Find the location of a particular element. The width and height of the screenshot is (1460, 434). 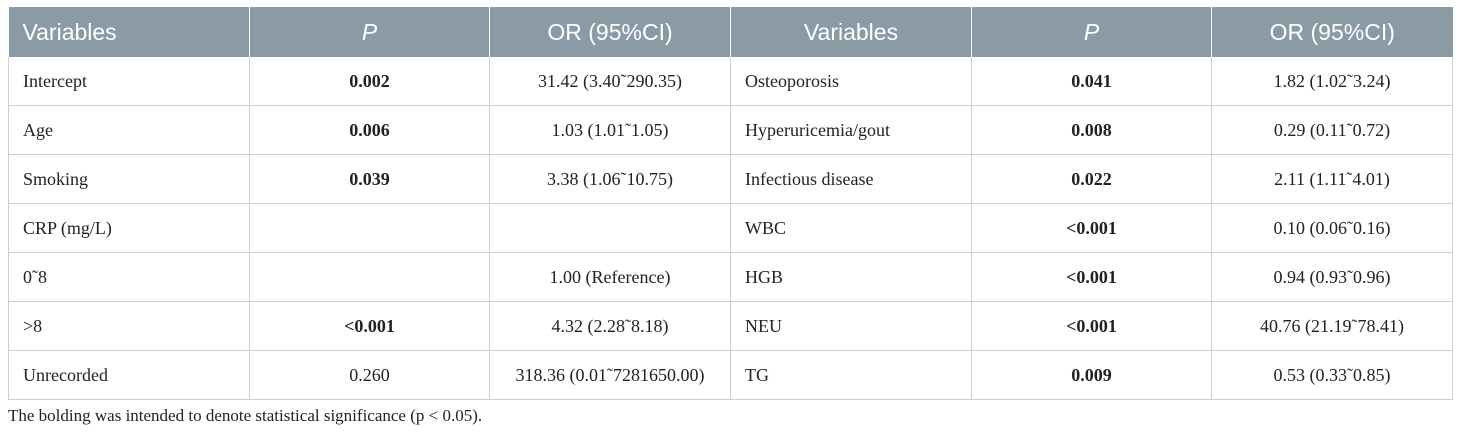

header-or-left: OR (95%CI) is located at coordinates (610, 32).